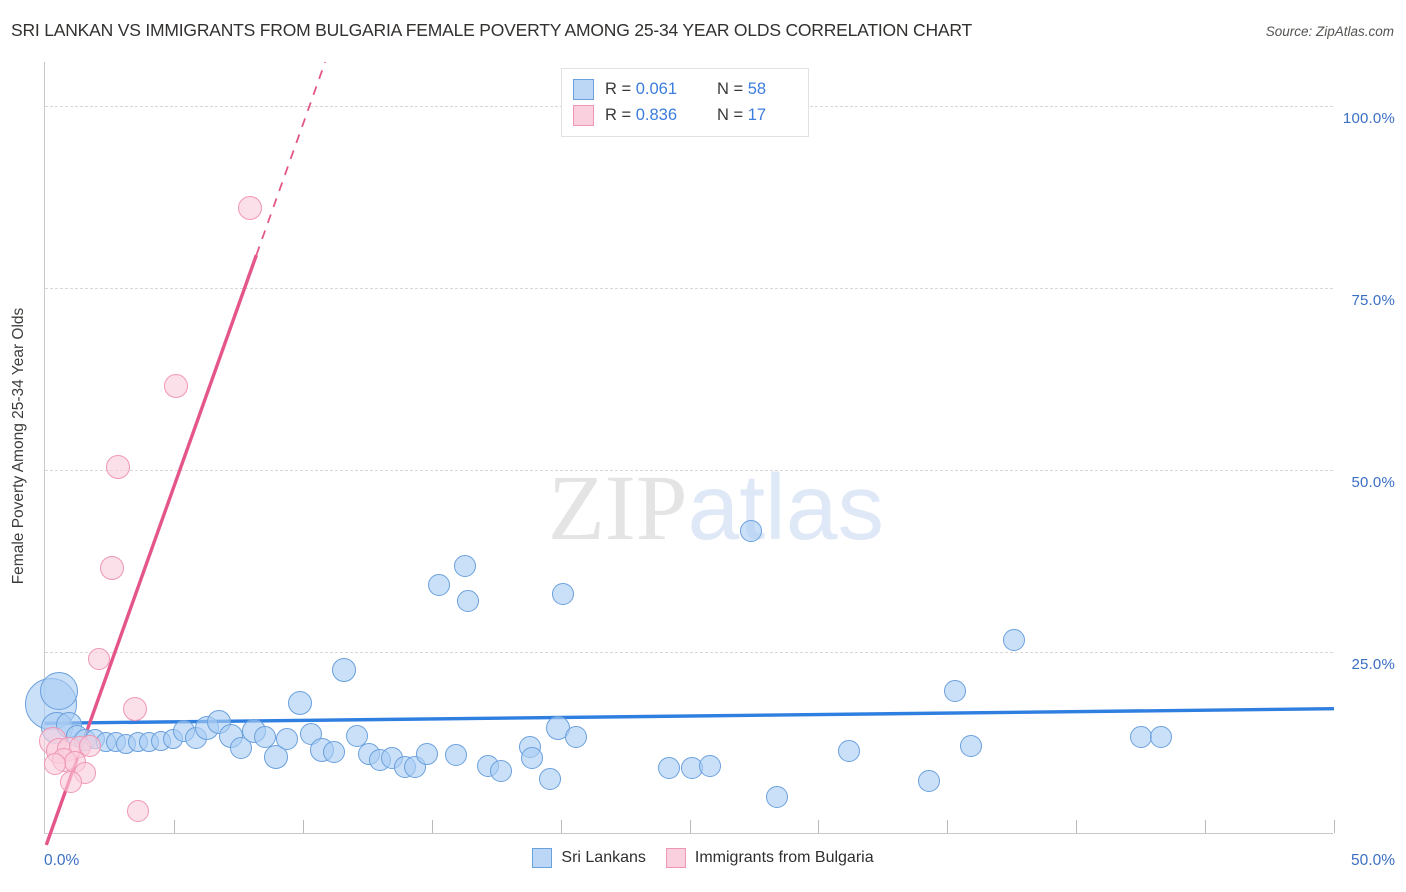 The width and height of the screenshot is (1406, 892). Describe the element at coordinates (603, 857) in the screenshot. I see `series-legend-label: Sri Lankans` at that location.